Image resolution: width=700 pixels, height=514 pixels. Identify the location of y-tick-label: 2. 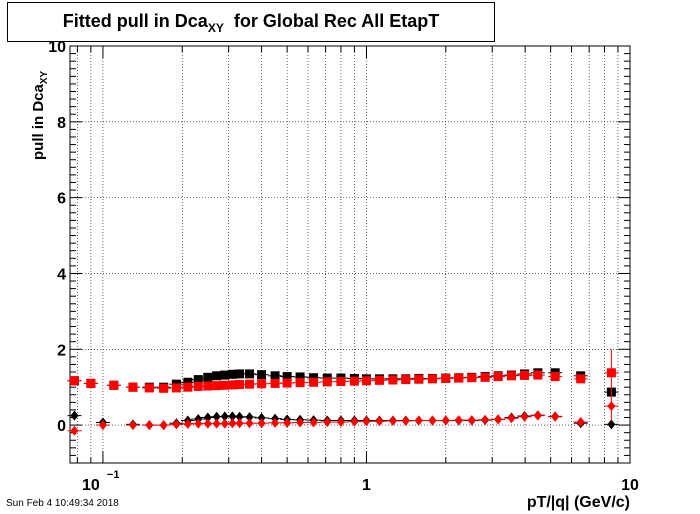
(61, 350).